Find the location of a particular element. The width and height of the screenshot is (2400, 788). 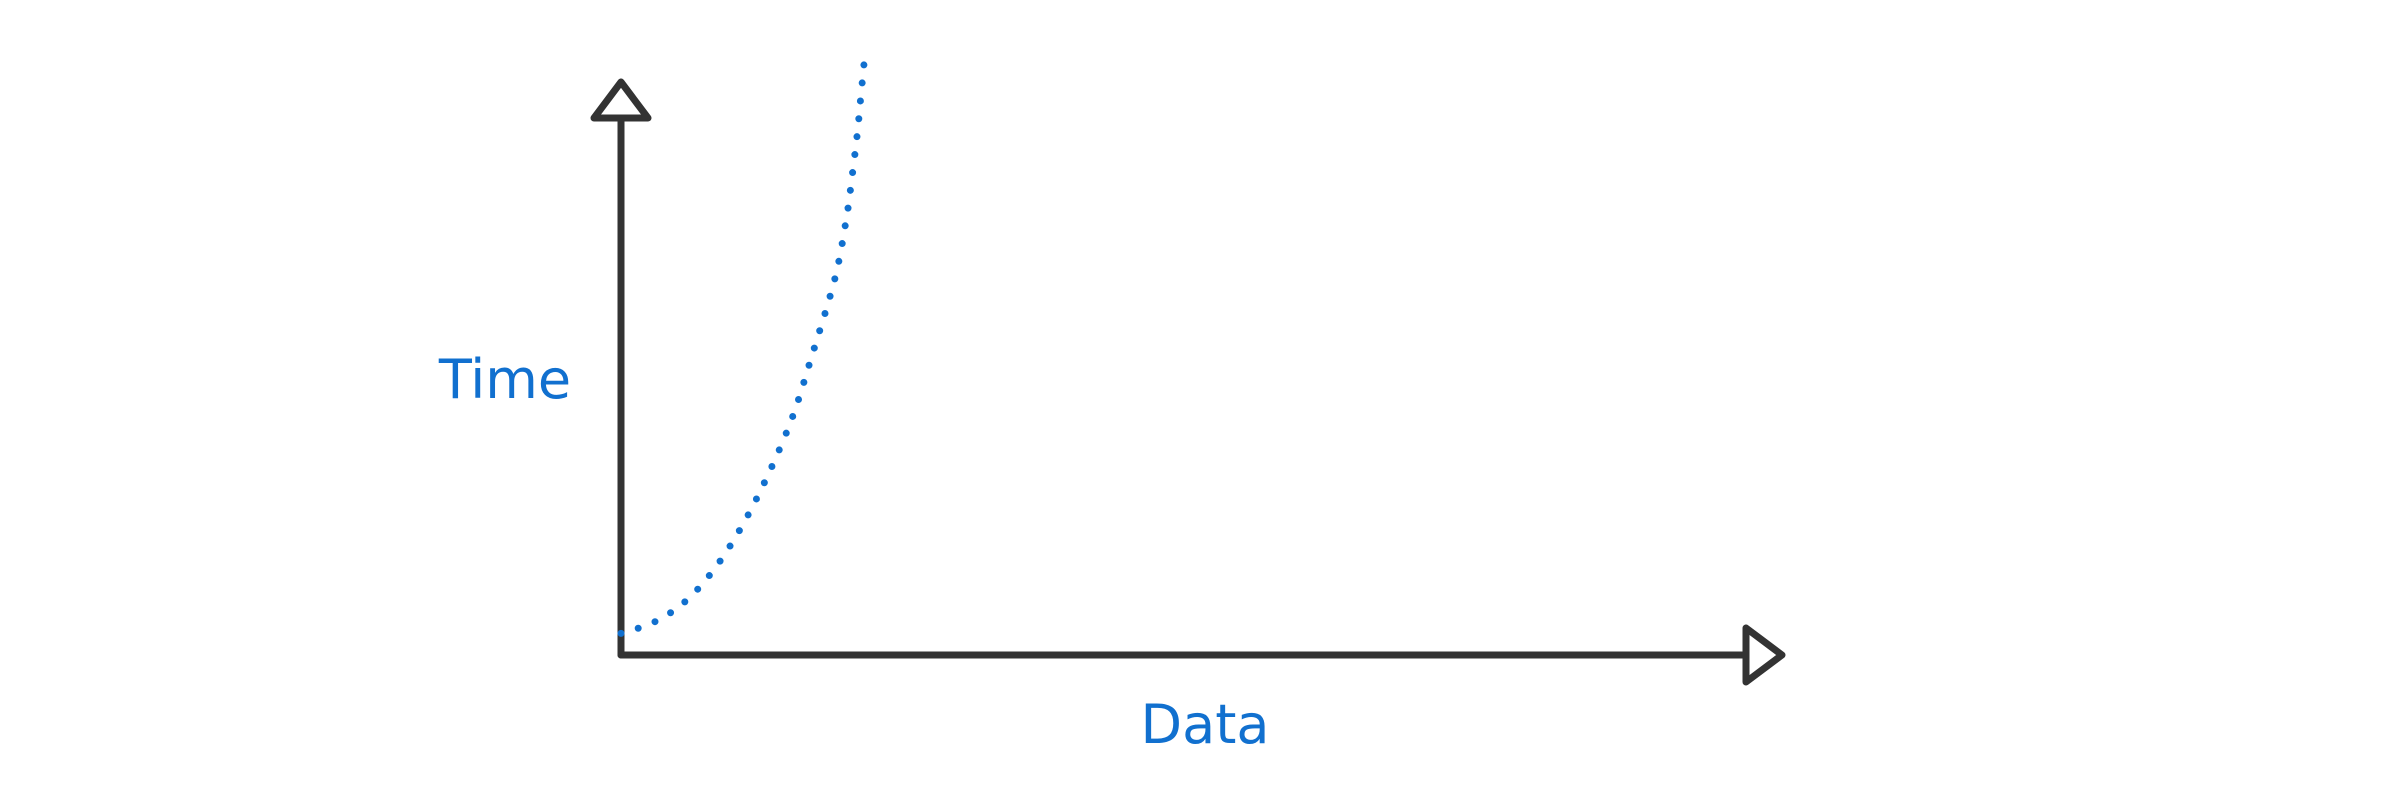

y-axis-arrowhead-icon is located at coordinates (621, 100).